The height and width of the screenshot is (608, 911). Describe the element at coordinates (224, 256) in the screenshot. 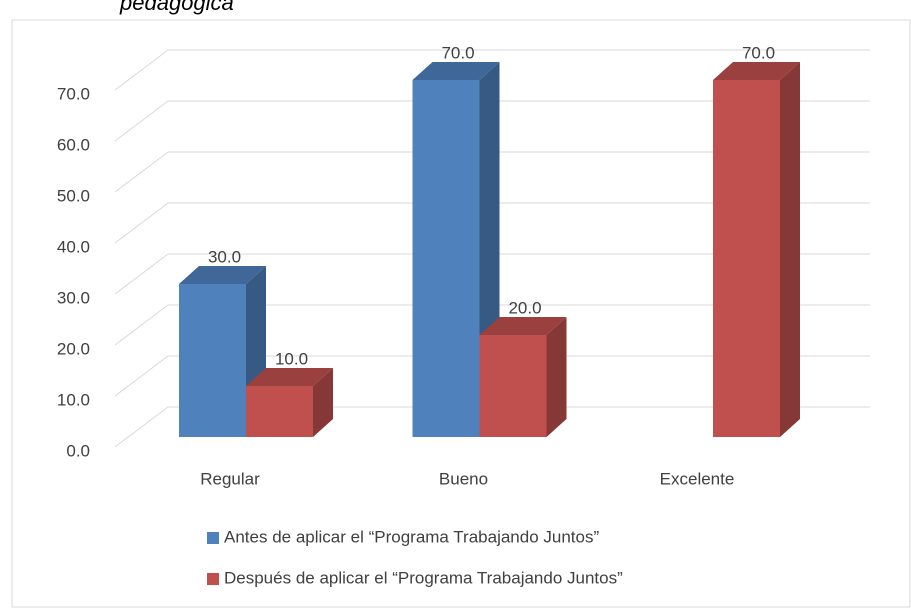

I see `data-label: 30.0` at that location.